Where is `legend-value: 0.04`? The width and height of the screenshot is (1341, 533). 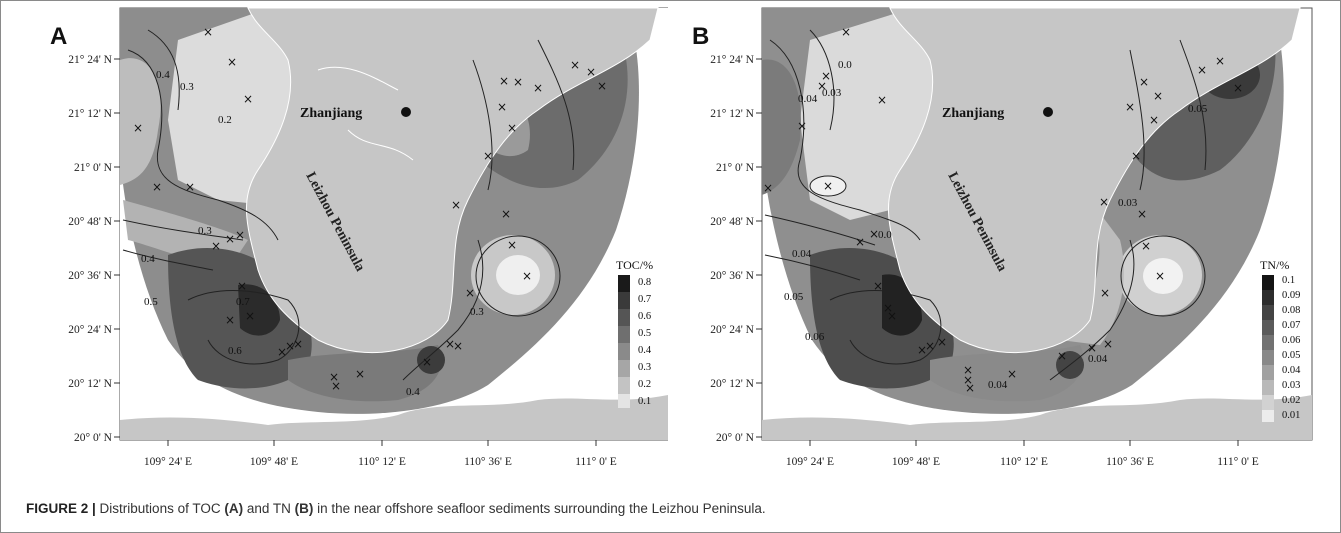
legend-value: 0.04 is located at coordinates (1291, 370).